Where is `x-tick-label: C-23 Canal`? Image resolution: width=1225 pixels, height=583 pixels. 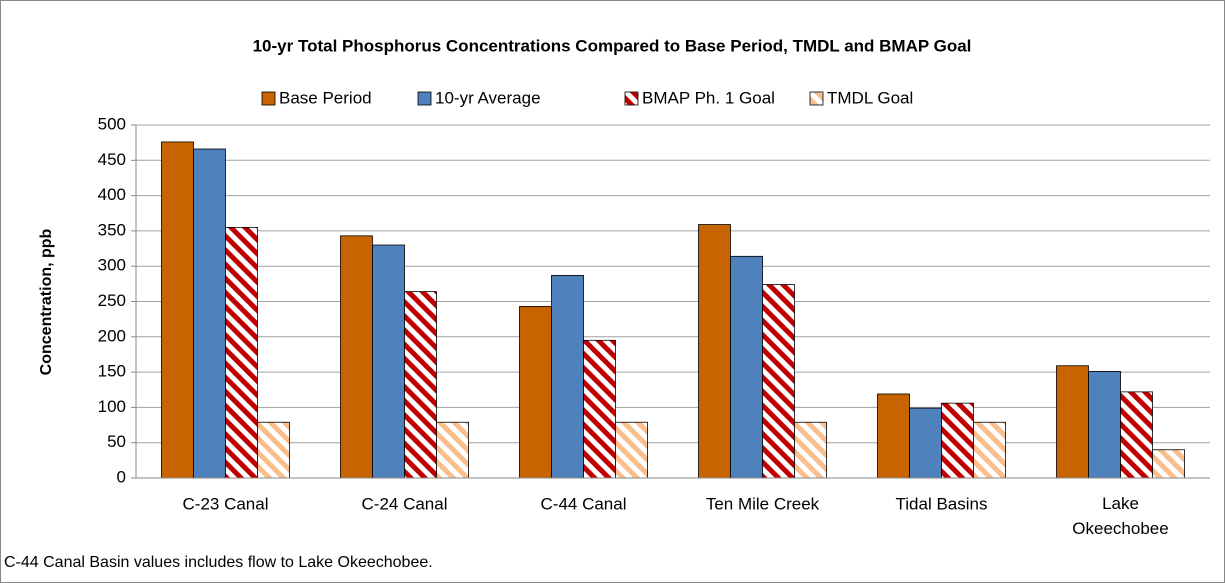 x-tick-label: C-23 Canal is located at coordinates (226, 503).